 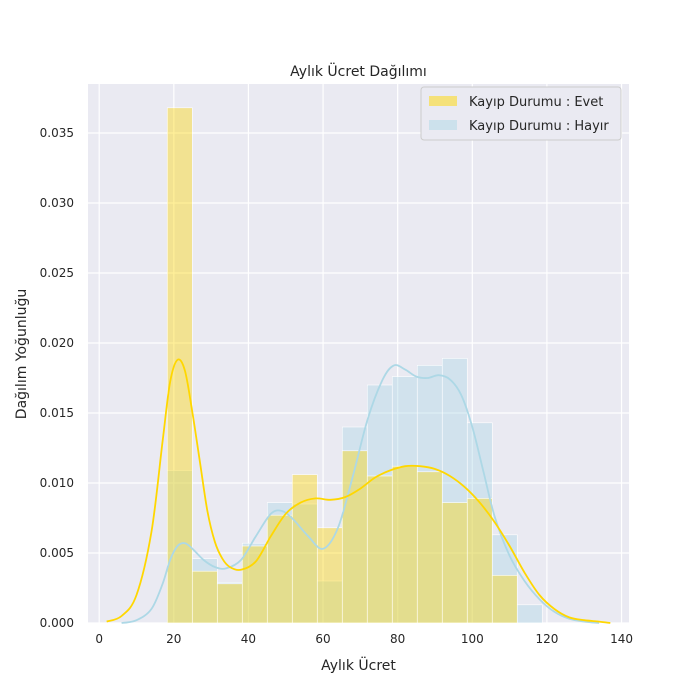 I want to click on legend-swatch-hayir, so click(x=443, y=125).